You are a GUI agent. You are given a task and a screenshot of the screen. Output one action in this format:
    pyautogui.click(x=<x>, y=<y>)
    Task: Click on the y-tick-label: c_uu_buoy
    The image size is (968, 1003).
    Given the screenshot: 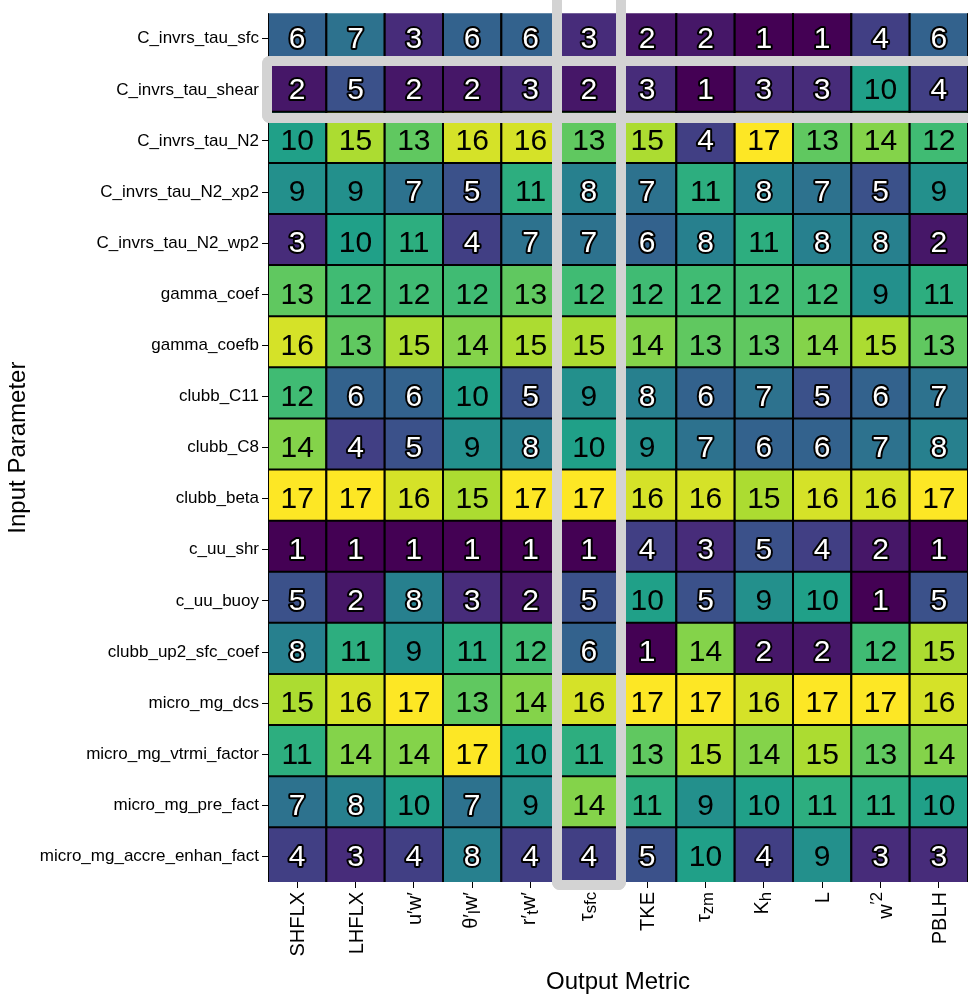 What is the action you would take?
    pyautogui.click(x=217, y=600)
    